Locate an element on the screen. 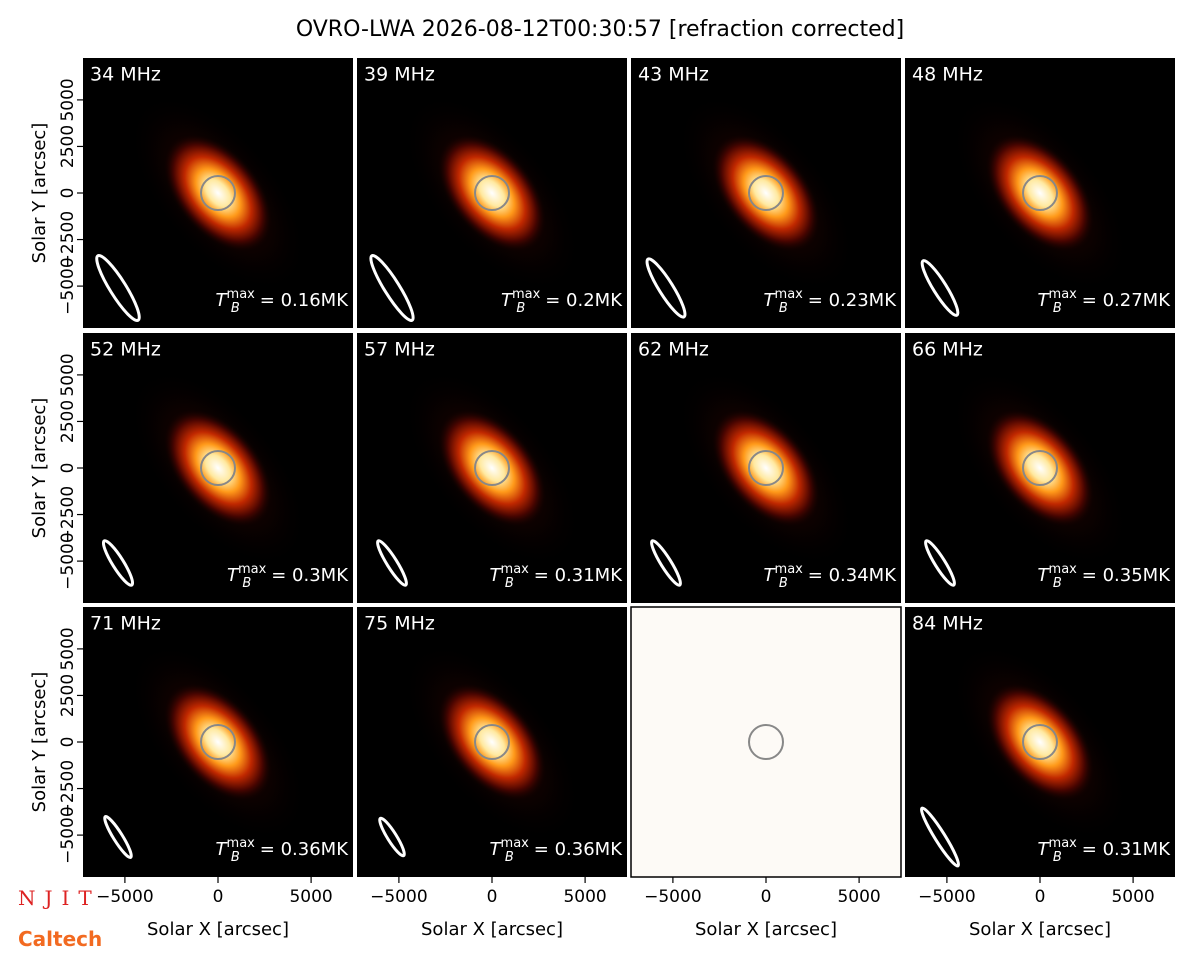 The height and width of the screenshot is (975, 1200). tb-value: = 0.23MK is located at coordinates (852, 300).